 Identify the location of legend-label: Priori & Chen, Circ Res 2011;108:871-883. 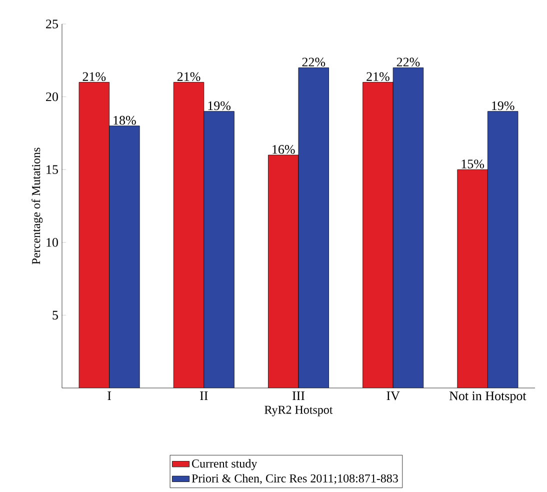
(295, 479).